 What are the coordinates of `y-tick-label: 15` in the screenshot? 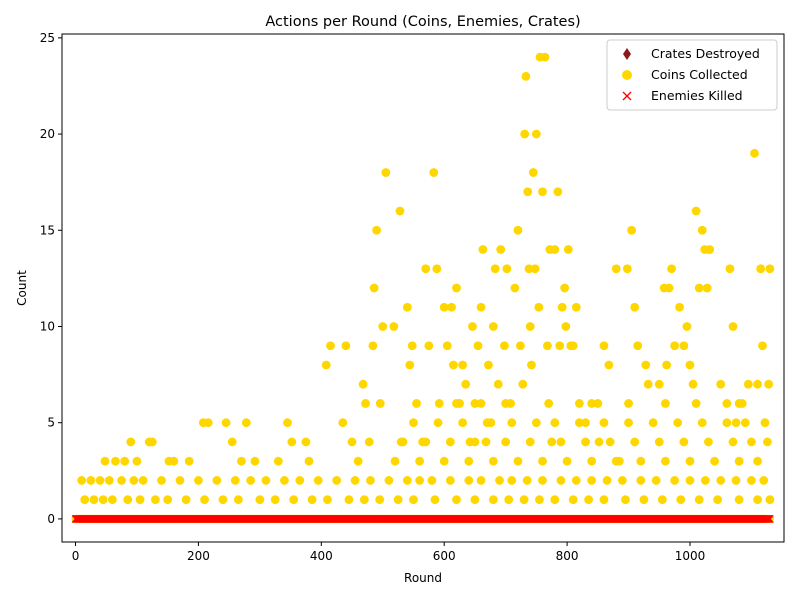 It's located at (47, 230).